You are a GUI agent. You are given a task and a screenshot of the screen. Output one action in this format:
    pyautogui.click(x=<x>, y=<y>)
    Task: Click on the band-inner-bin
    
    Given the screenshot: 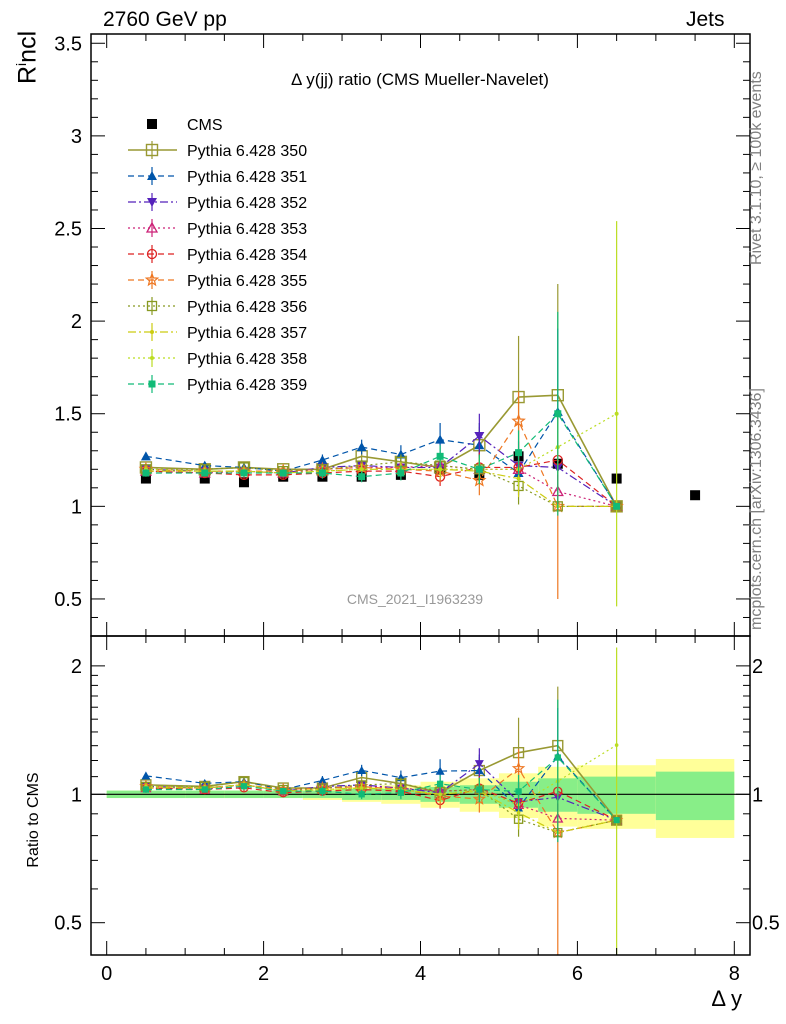 What is the action you would take?
    pyautogui.click(x=695, y=796)
    